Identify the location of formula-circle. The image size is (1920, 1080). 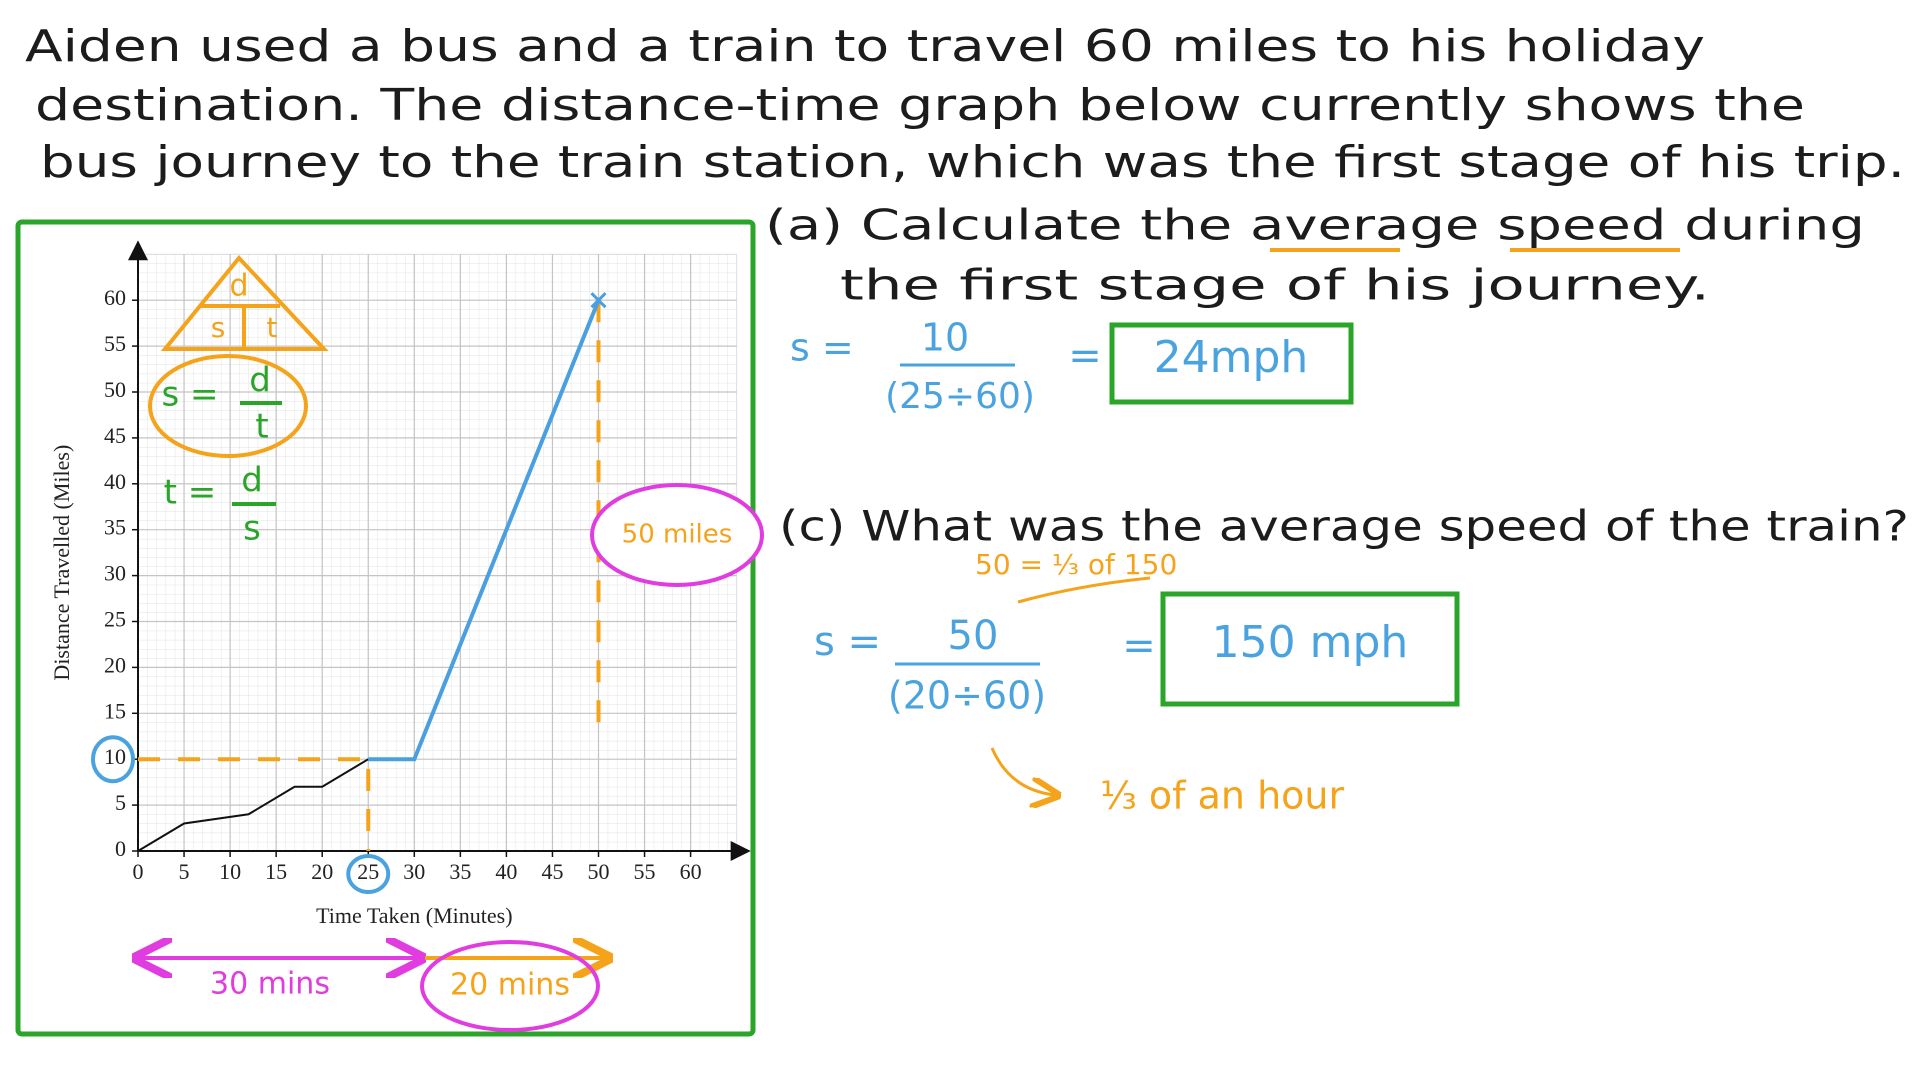
(228, 406).